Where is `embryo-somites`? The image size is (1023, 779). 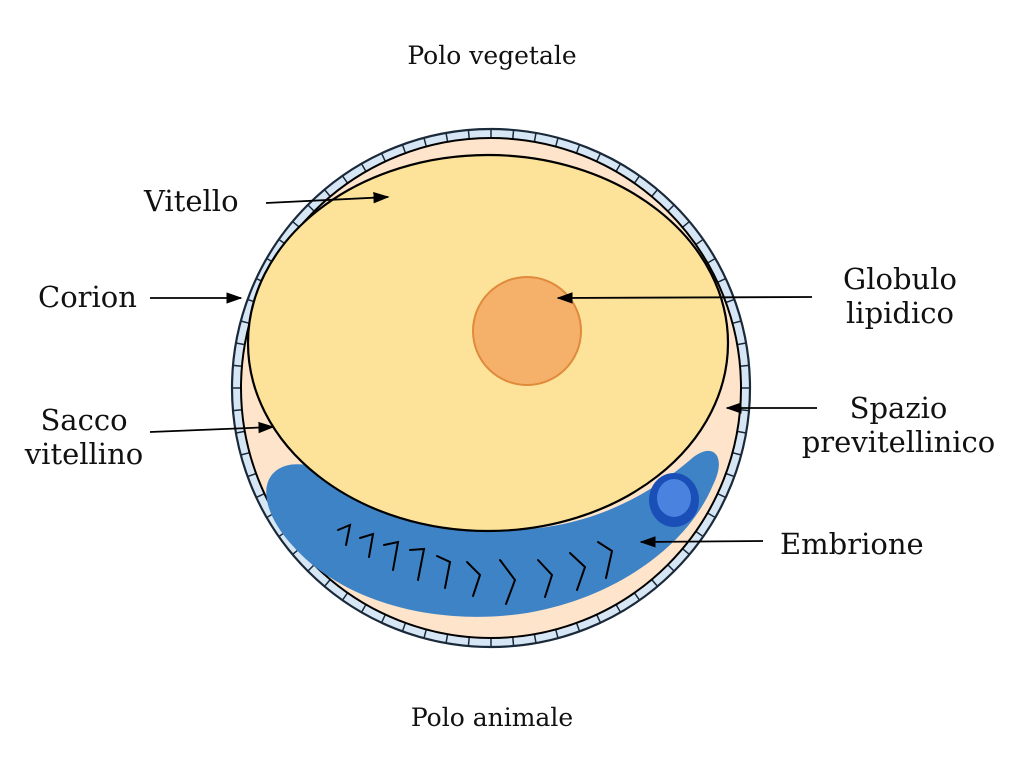 embryo-somites is located at coordinates (475, 564).